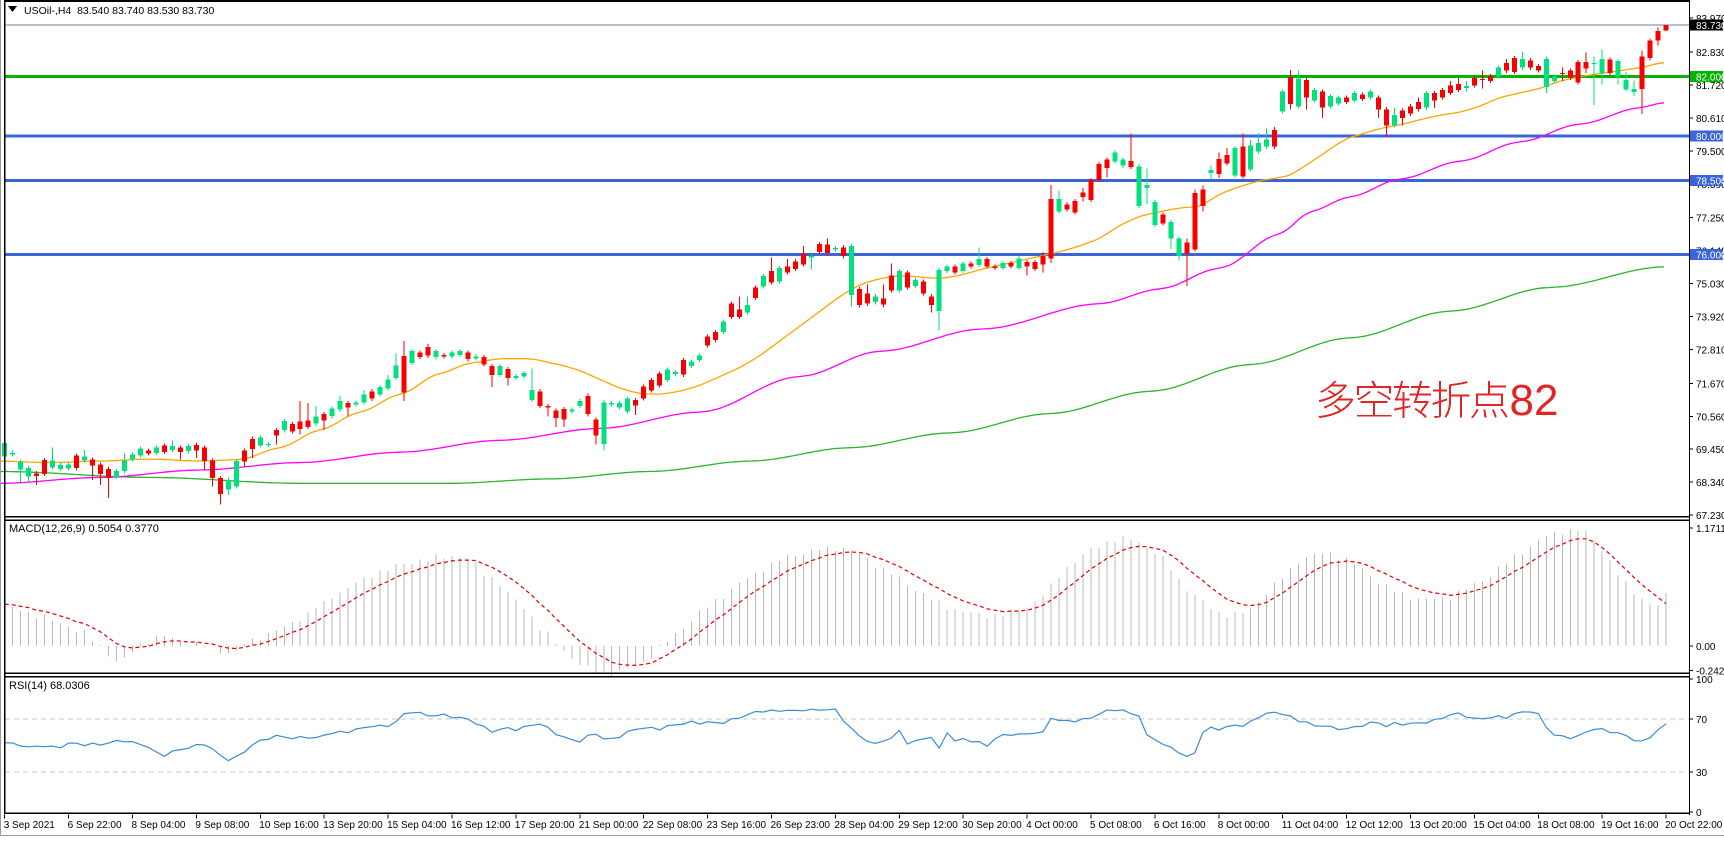 This screenshot has width=1724, height=841. I want to click on svg-text: 0, so click(1699, 813).